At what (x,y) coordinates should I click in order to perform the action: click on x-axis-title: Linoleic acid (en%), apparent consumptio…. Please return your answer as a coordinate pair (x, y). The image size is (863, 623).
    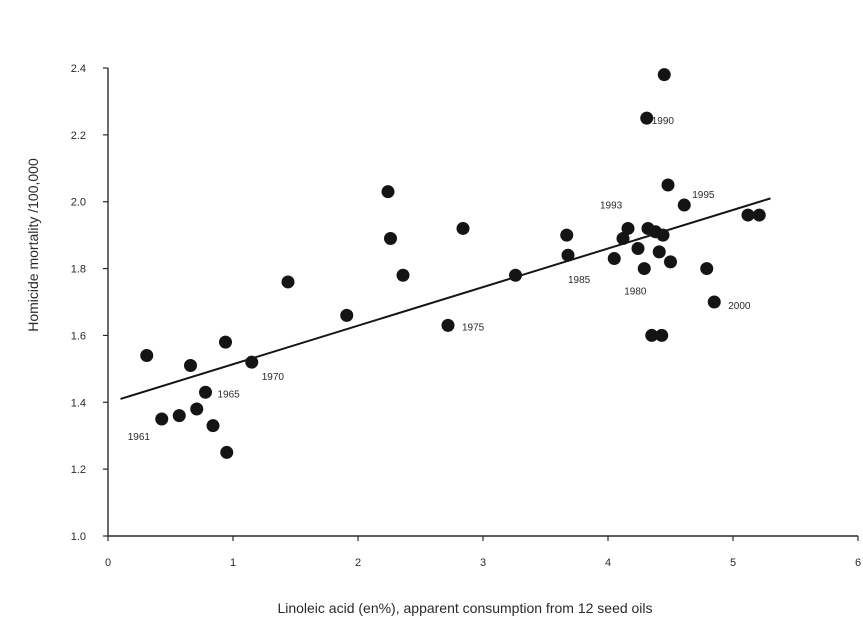
    Looking at the image, I should click on (464, 608).